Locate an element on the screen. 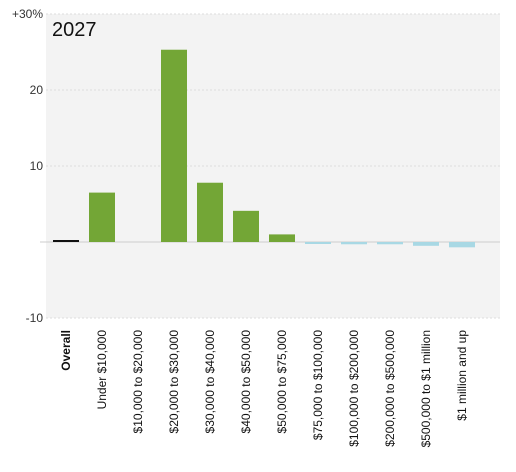 The width and height of the screenshot is (516, 472). x-category-label: $200,000 to $500,000 is located at coordinates (390, 388).